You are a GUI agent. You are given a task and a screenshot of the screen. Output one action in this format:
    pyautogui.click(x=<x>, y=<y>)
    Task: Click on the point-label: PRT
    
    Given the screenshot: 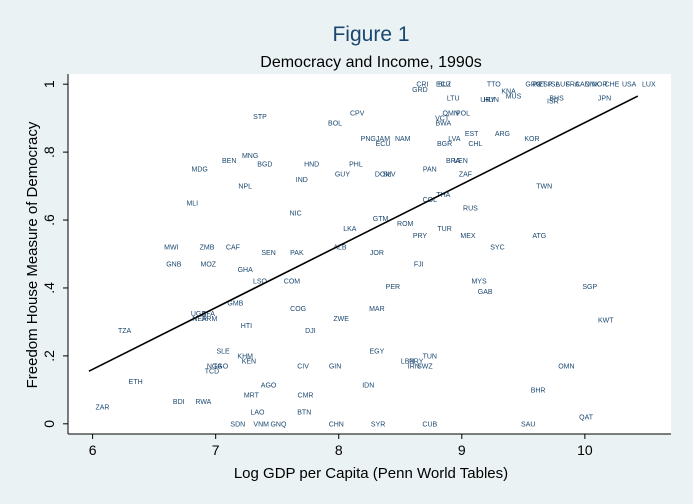 What is the action you would take?
    pyautogui.click(x=539, y=85)
    